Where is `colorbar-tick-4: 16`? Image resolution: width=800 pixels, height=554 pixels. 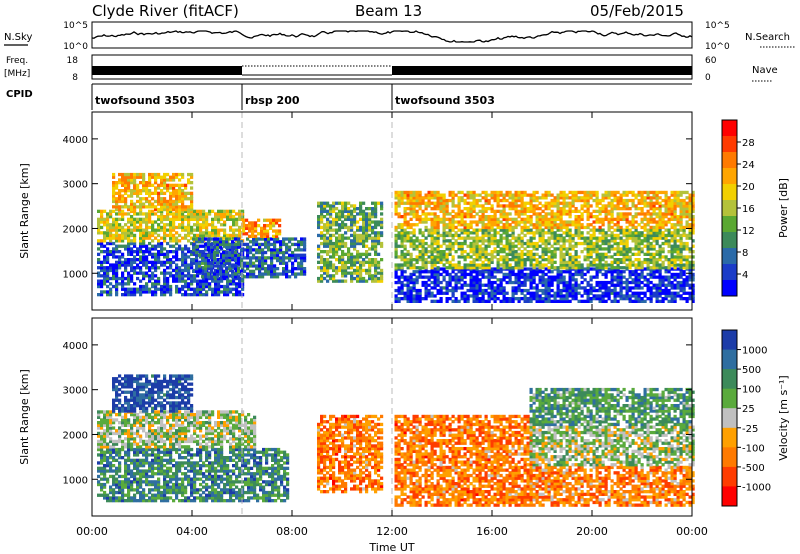
colorbar-tick-4: 16 is located at coordinates (748, 209).